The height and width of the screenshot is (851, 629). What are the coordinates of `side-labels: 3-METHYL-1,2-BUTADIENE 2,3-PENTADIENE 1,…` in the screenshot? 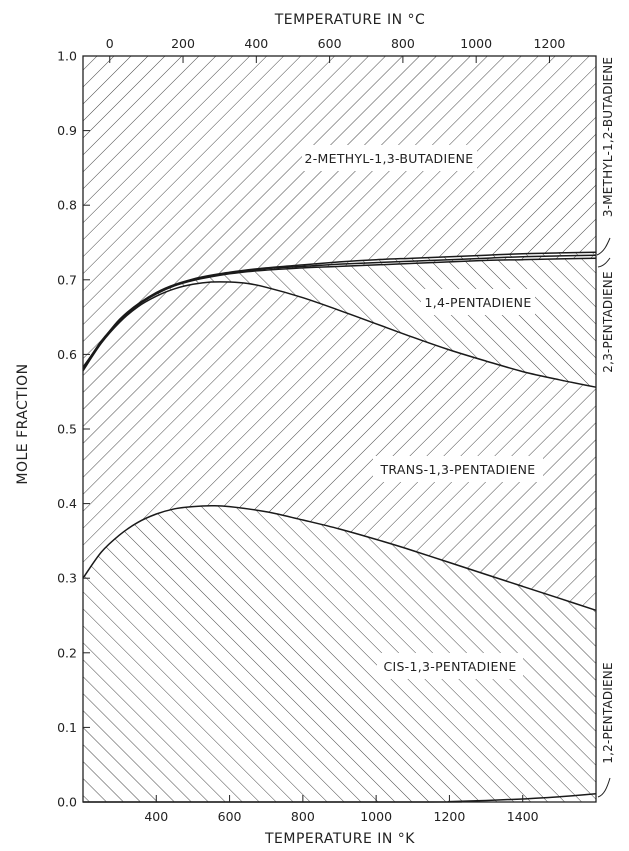 It's located at (605, 427).